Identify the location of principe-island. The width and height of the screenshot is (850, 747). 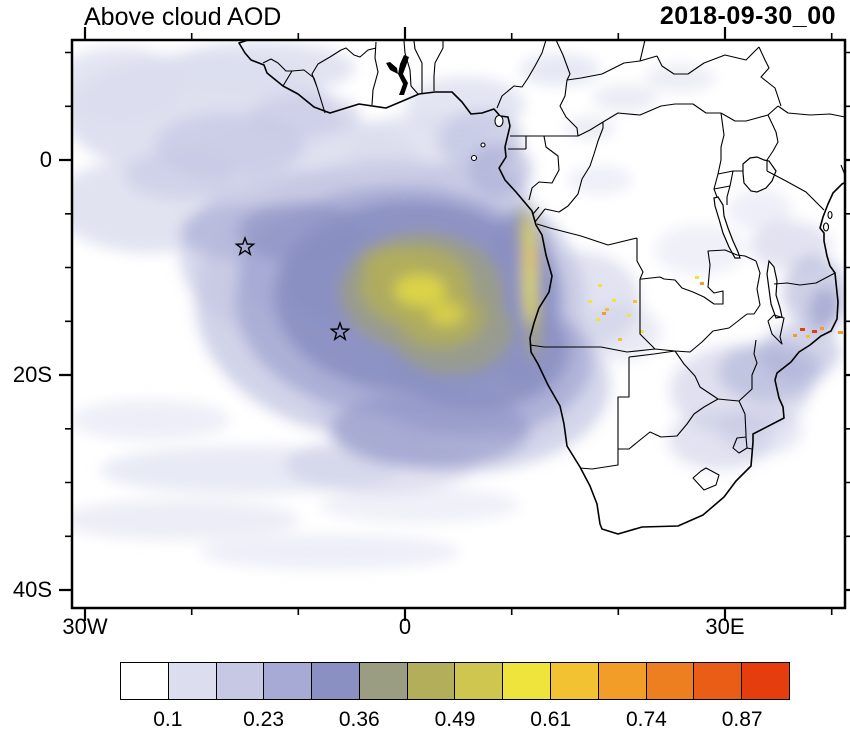
(483, 145).